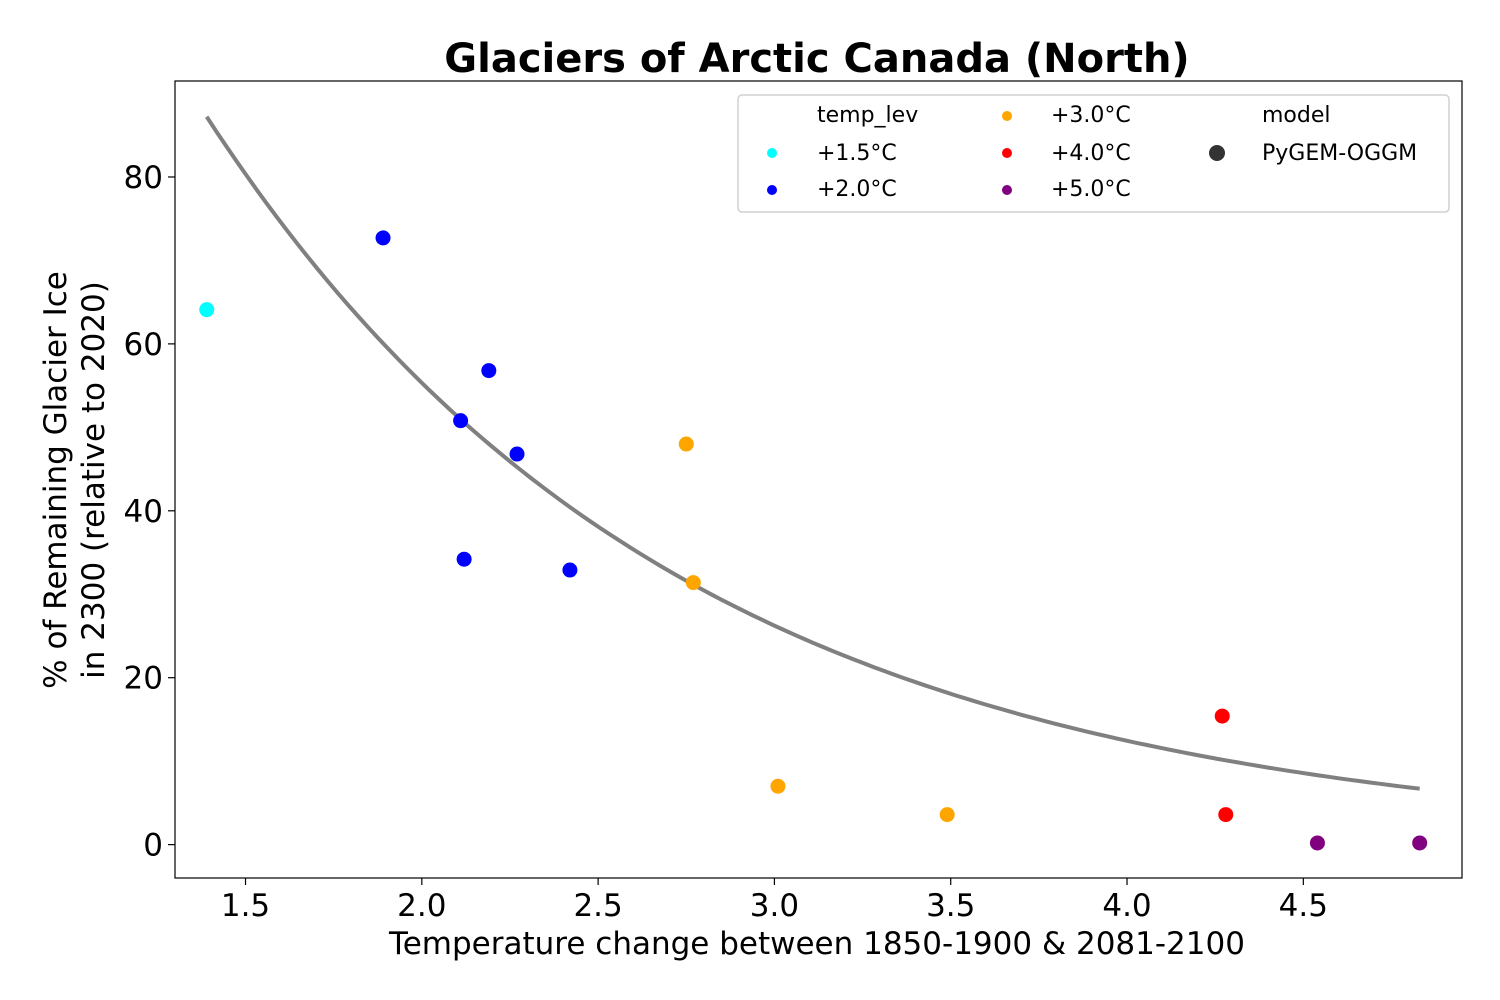 This screenshot has width=1500, height=1000. What do you see at coordinates (1217, 153) in the screenshot?
I see `legend-marker-model` at bounding box center [1217, 153].